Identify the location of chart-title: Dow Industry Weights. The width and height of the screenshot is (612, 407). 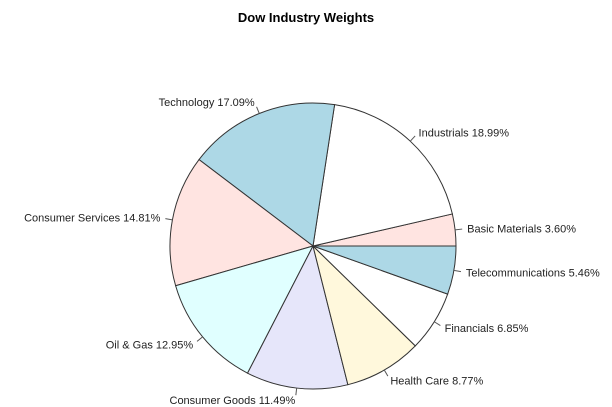
(306, 17).